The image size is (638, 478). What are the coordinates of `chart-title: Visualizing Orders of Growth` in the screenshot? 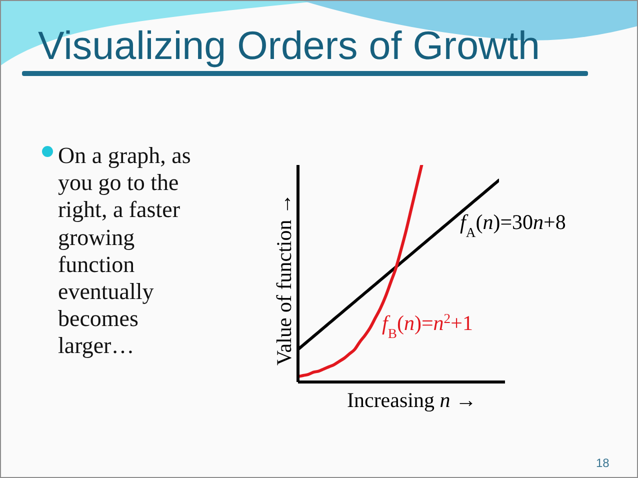 It's located at (289, 46).